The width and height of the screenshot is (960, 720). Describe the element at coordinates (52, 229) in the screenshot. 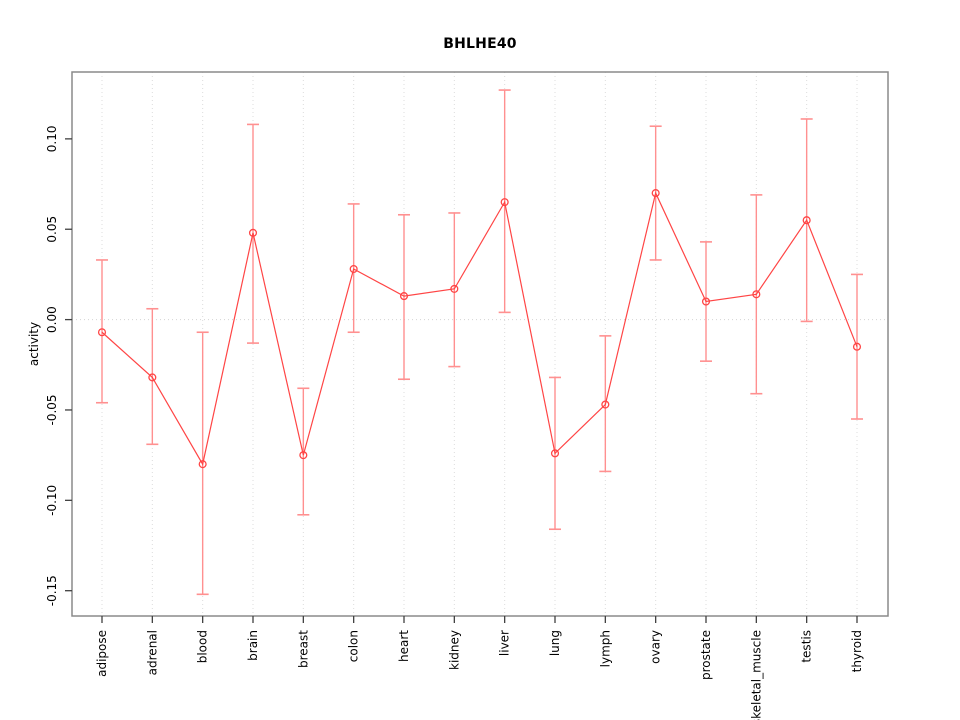

I see `y-tick-label: 0.05` at that location.